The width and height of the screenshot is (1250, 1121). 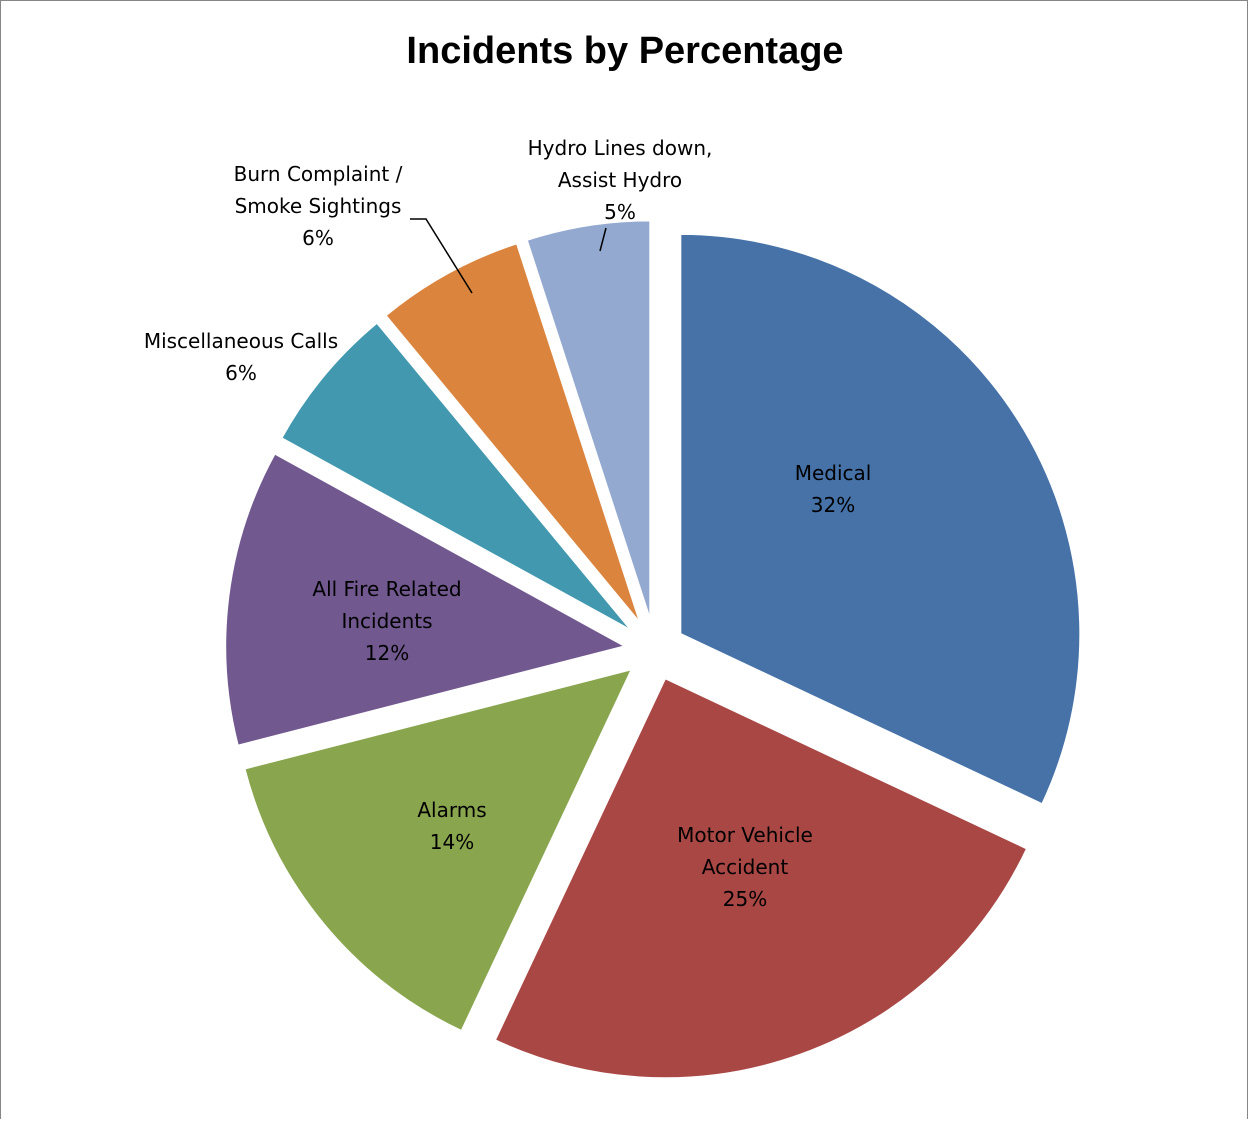 What do you see at coordinates (620, 212) in the screenshot?
I see `slice-percent-label: 5%` at bounding box center [620, 212].